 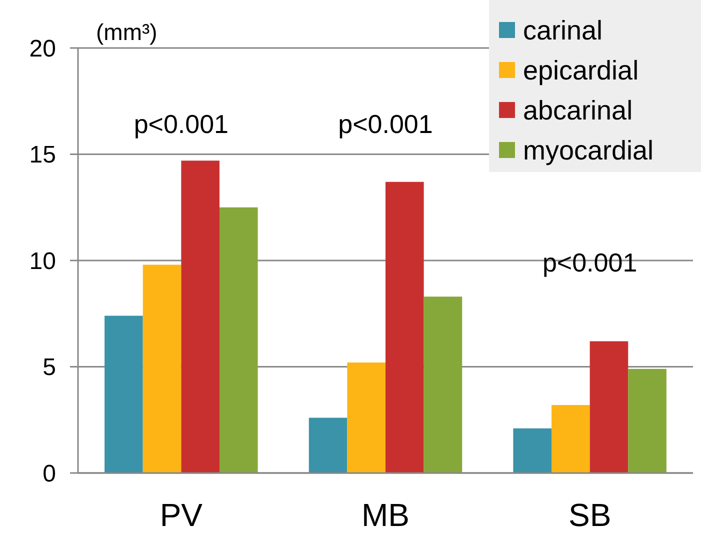 What do you see at coordinates (588, 150) in the screenshot?
I see `legend-label: myocardial` at bounding box center [588, 150].